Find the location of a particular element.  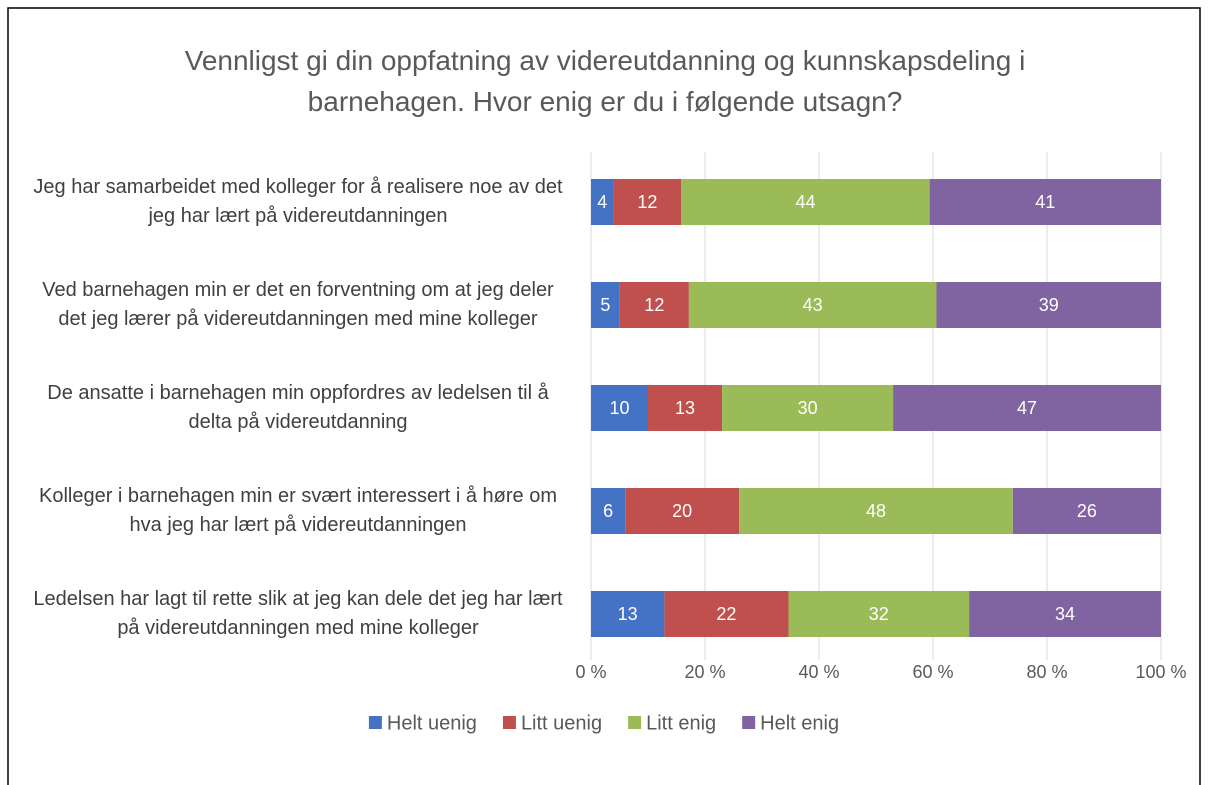

data-label: 32 is located at coordinates (879, 614).